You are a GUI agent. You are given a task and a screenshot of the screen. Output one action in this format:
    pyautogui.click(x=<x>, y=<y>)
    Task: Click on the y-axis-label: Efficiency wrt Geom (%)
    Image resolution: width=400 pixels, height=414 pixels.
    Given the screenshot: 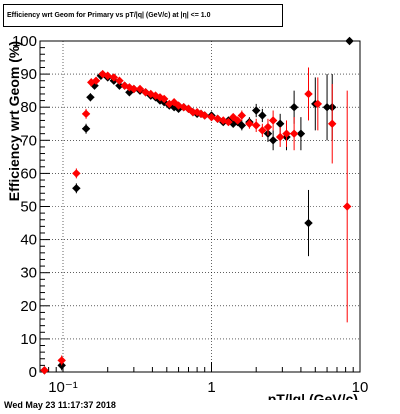 What is the action you would take?
    pyautogui.click(x=14, y=121)
    